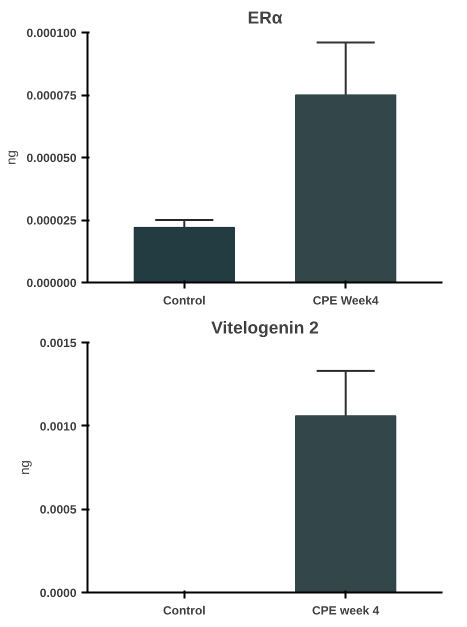 This screenshot has height=627, width=467. Describe the element at coordinates (265, 328) in the screenshot. I see `chart-title: Vitelogenin 2` at that location.